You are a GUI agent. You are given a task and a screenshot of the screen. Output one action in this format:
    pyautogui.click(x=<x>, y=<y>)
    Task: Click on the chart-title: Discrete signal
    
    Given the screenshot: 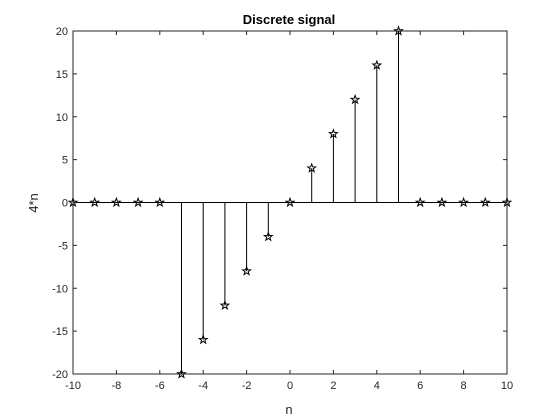 What is the action you would take?
    pyautogui.click(x=289, y=19)
    